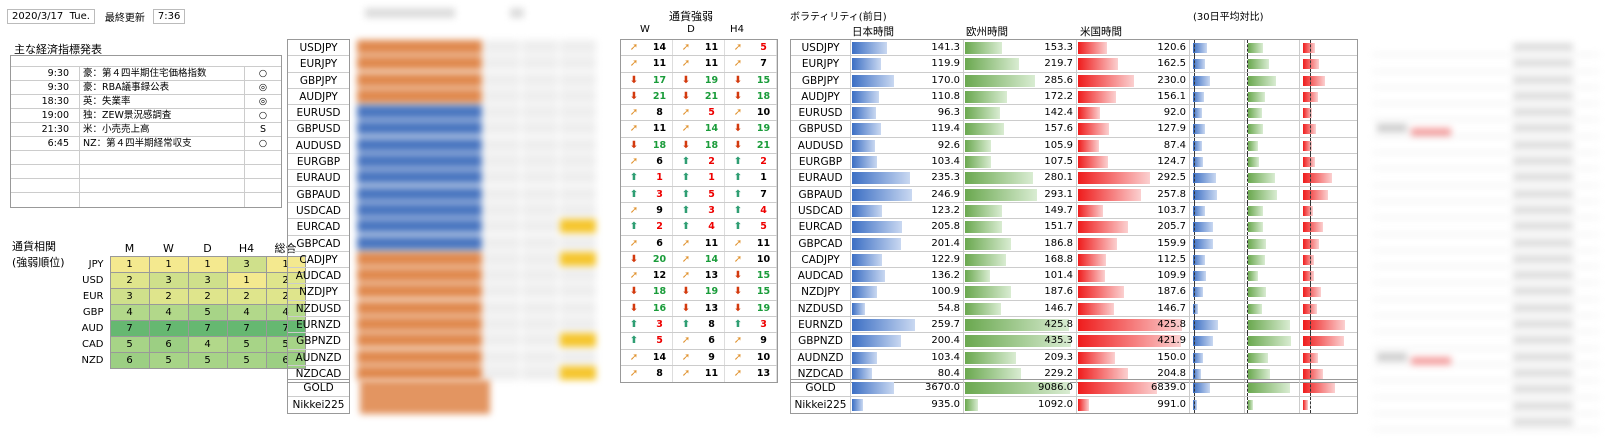 This screenshot has height=440, width=1611. Describe the element at coordinates (1020, 388) in the screenshot. I see `volatility-cell: 9086.0` at that location.